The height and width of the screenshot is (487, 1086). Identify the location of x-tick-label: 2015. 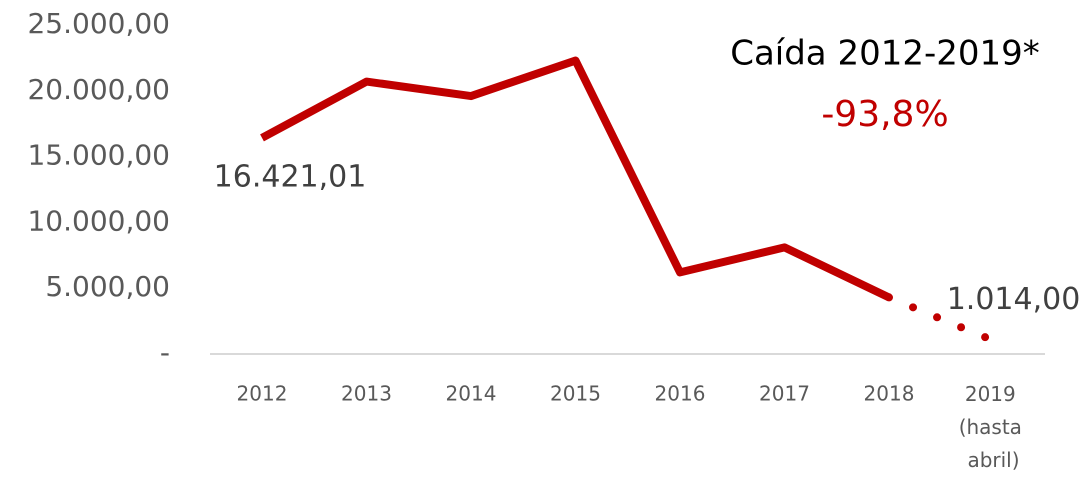
(575, 394).